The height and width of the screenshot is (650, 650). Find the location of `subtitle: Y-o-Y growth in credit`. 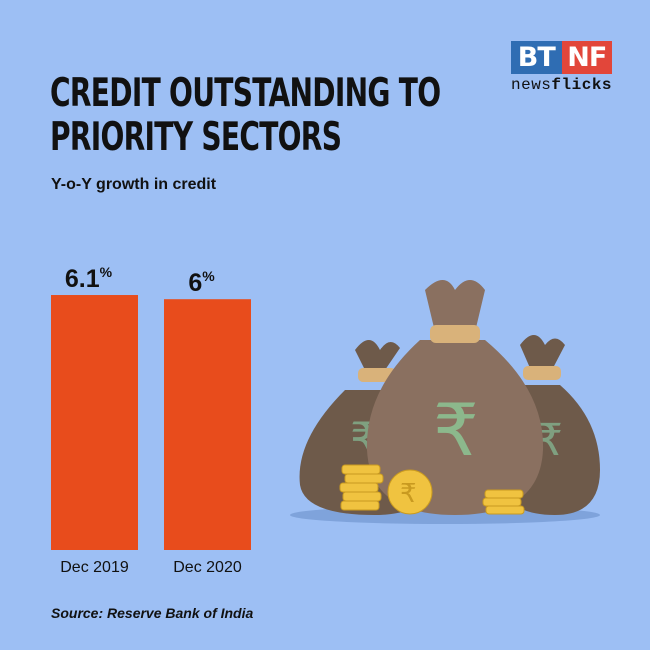

subtitle: Y-o-Y growth in credit is located at coordinates (134, 184).